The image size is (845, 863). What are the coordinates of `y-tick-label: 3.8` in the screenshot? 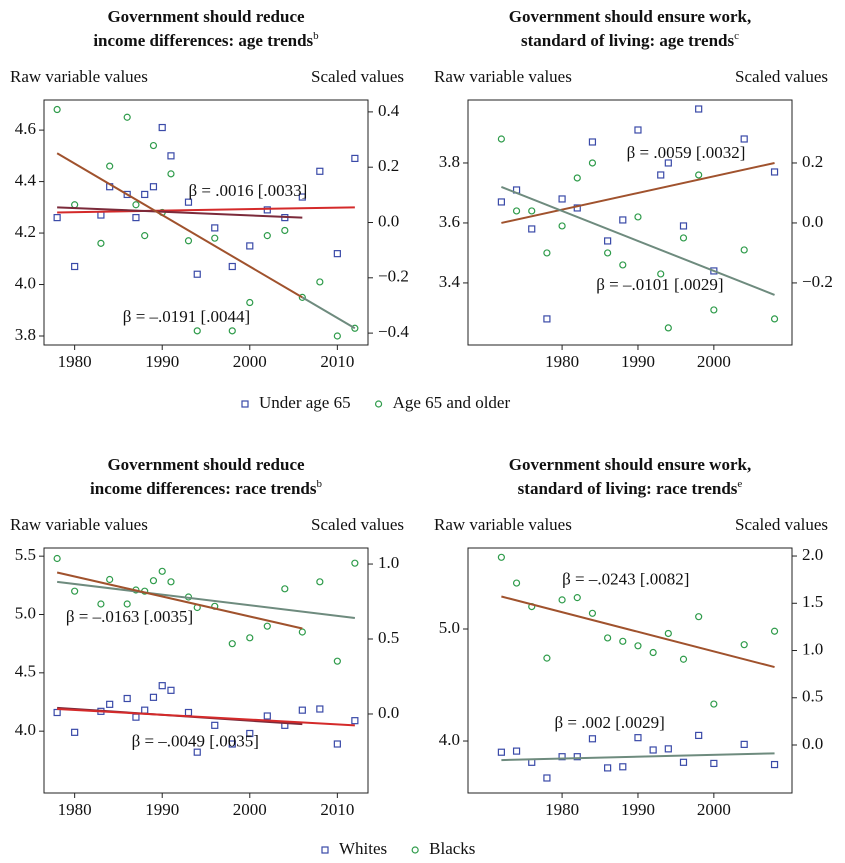 It's located at (449, 161).